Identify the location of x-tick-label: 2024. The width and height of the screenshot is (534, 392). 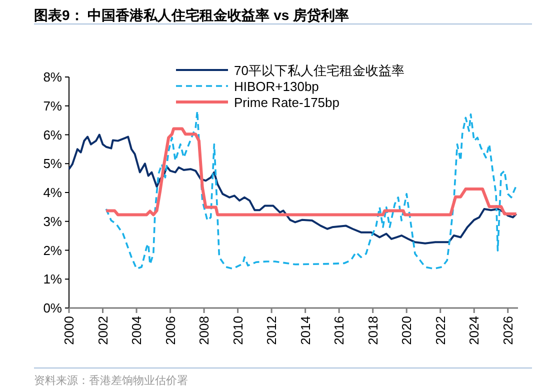
(474, 330).